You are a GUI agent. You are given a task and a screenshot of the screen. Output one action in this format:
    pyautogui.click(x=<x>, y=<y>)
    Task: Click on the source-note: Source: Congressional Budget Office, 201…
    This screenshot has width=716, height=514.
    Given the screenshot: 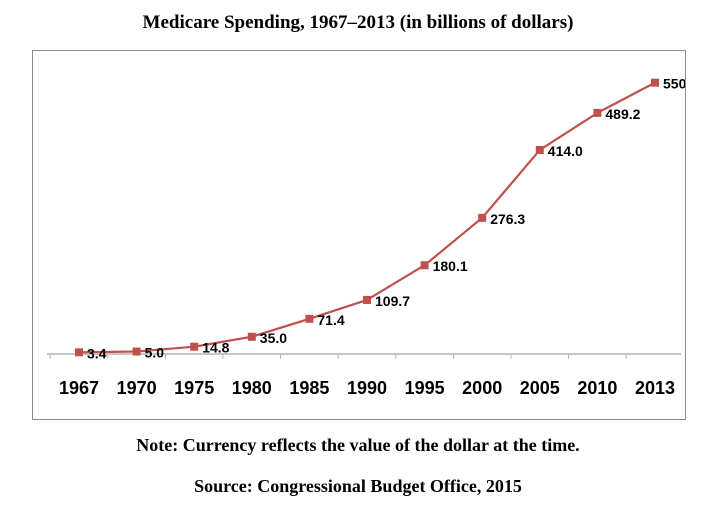 What is the action you would take?
    pyautogui.click(x=358, y=486)
    